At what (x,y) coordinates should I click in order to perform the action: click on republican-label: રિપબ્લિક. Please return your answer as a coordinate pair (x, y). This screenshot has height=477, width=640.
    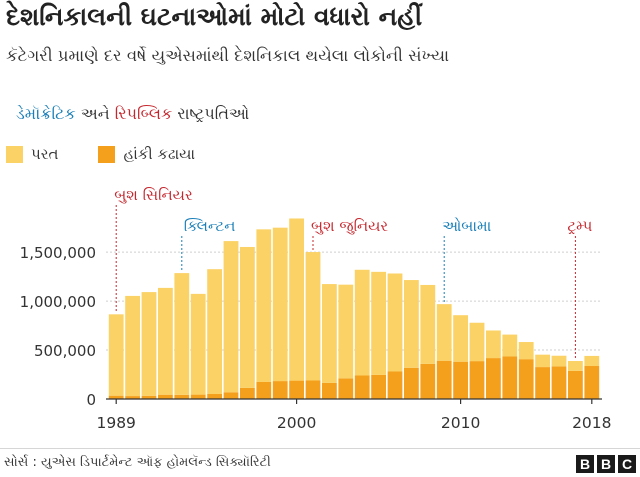
    Looking at the image, I should click on (143, 113).